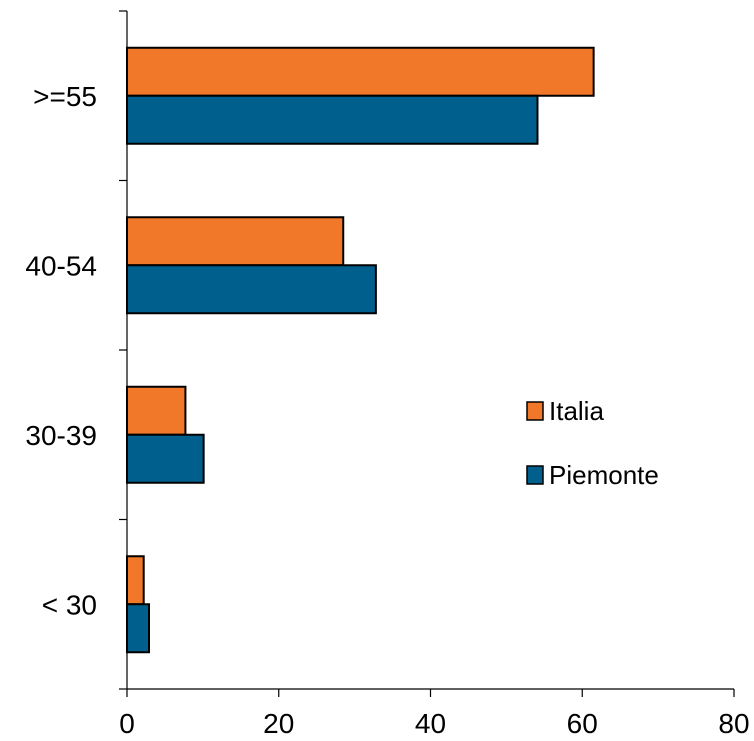  What do you see at coordinates (535, 475) in the screenshot?
I see `legend-swatch-piemonte` at bounding box center [535, 475].